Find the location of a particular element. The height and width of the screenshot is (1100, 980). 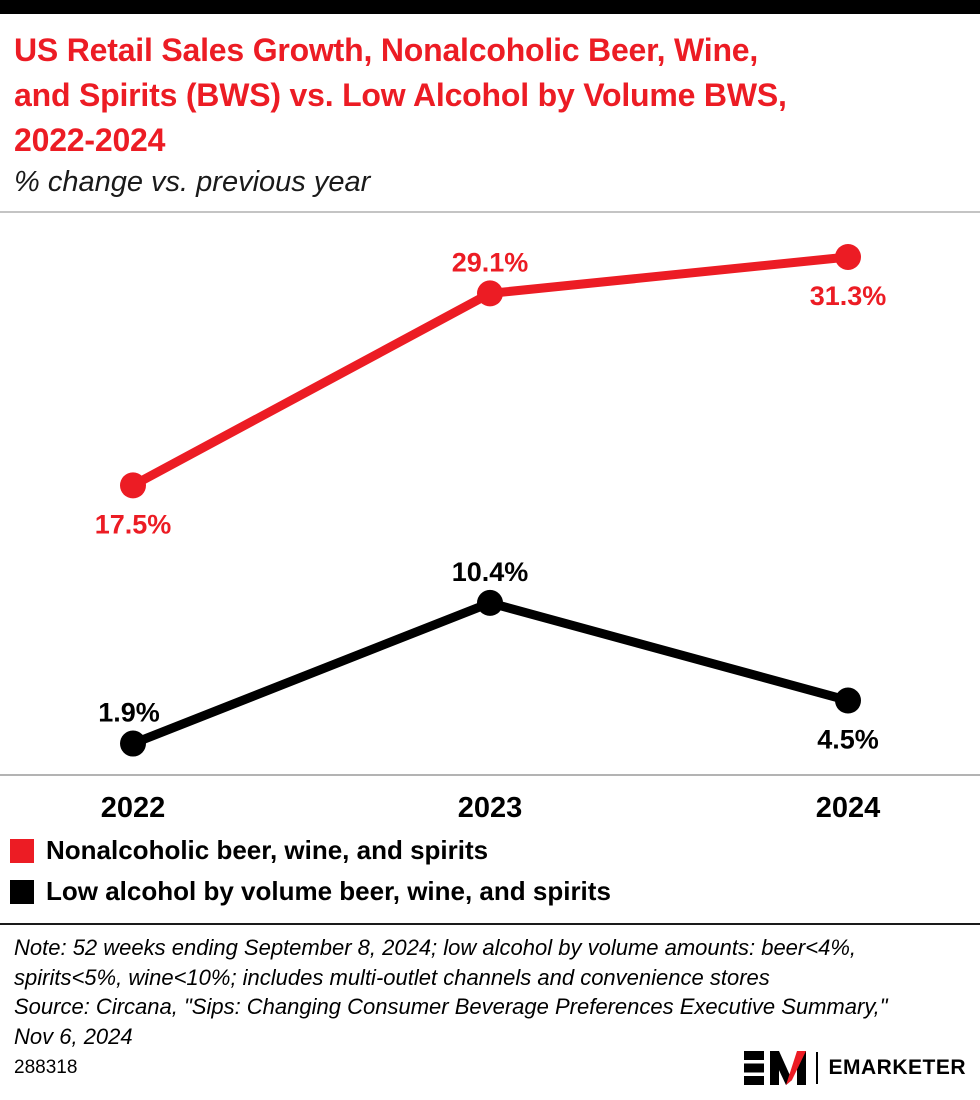

data-point-label: 1.9% is located at coordinates (129, 713).